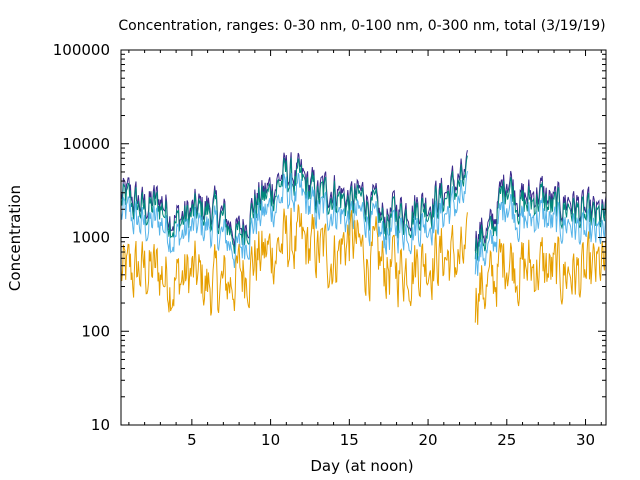 Image resolution: width=640 pixels, height=480 pixels. I want to click on x-tick-label: 5, so click(192, 440).